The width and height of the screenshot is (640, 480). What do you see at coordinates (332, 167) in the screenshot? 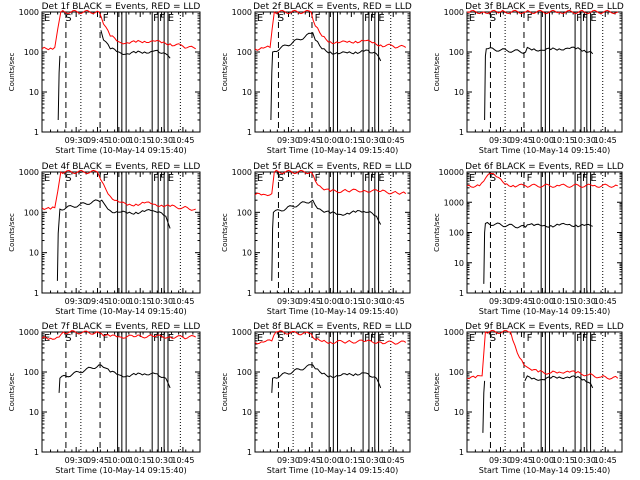
I see `panel-title: Det 5f BLACK = Events, RED = LLD` at bounding box center [332, 167].